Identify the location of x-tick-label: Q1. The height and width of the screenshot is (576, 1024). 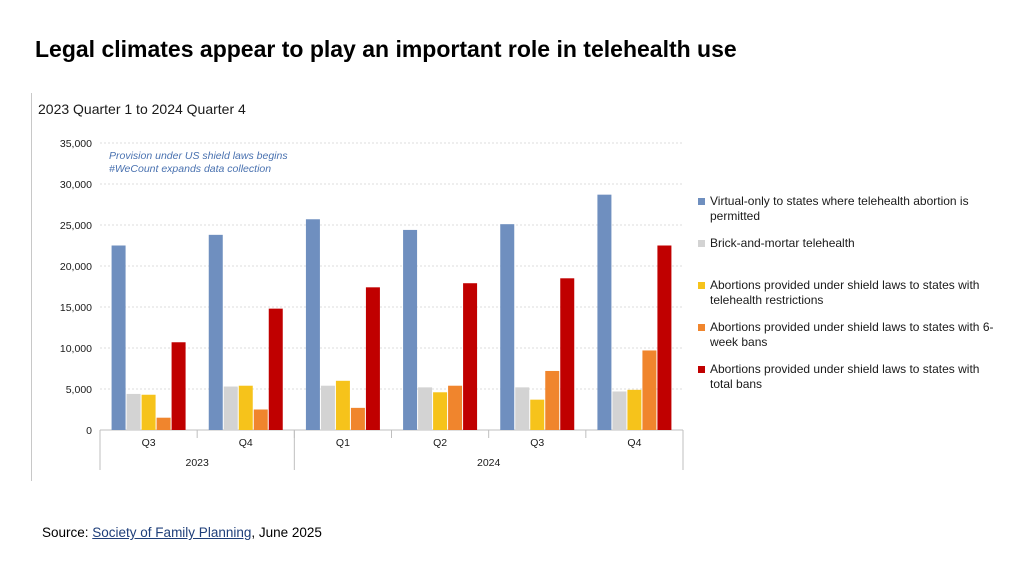
(343, 443).